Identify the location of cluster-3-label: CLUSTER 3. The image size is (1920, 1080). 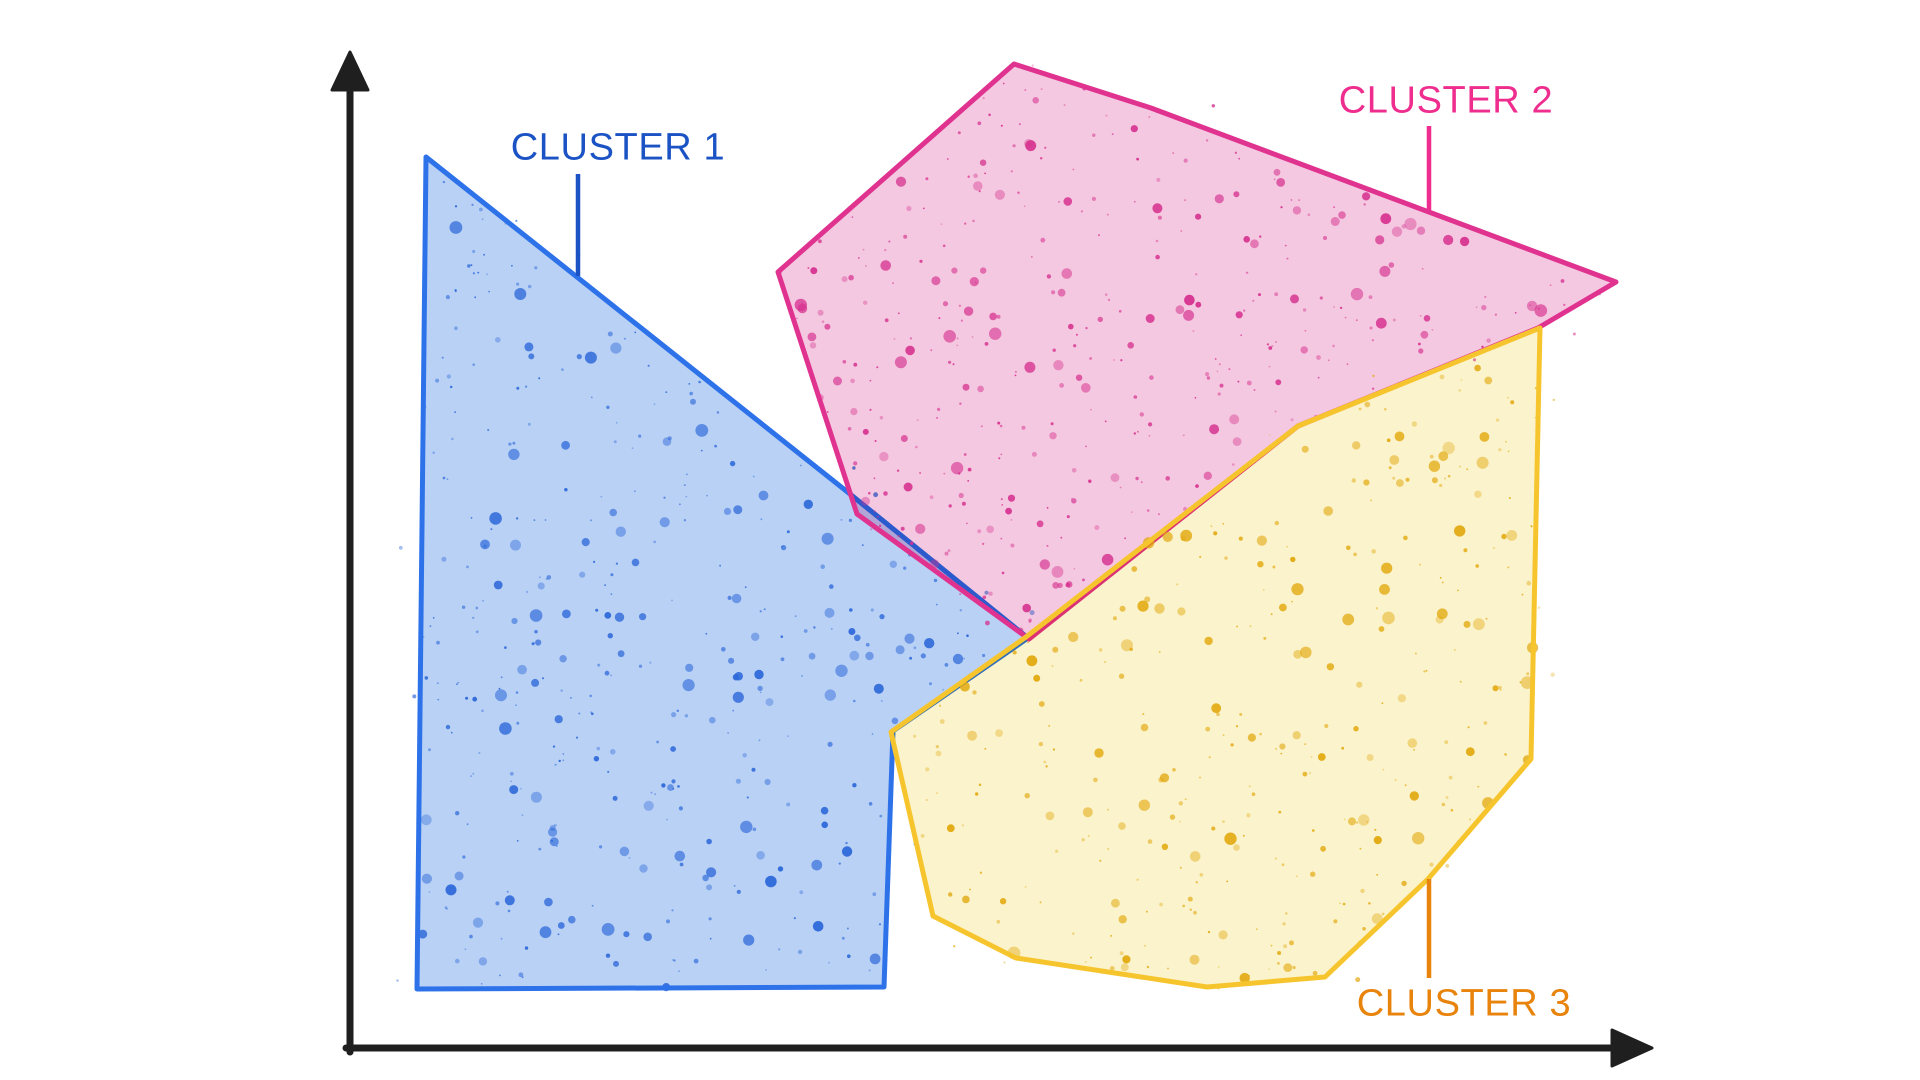
(1464, 1003).